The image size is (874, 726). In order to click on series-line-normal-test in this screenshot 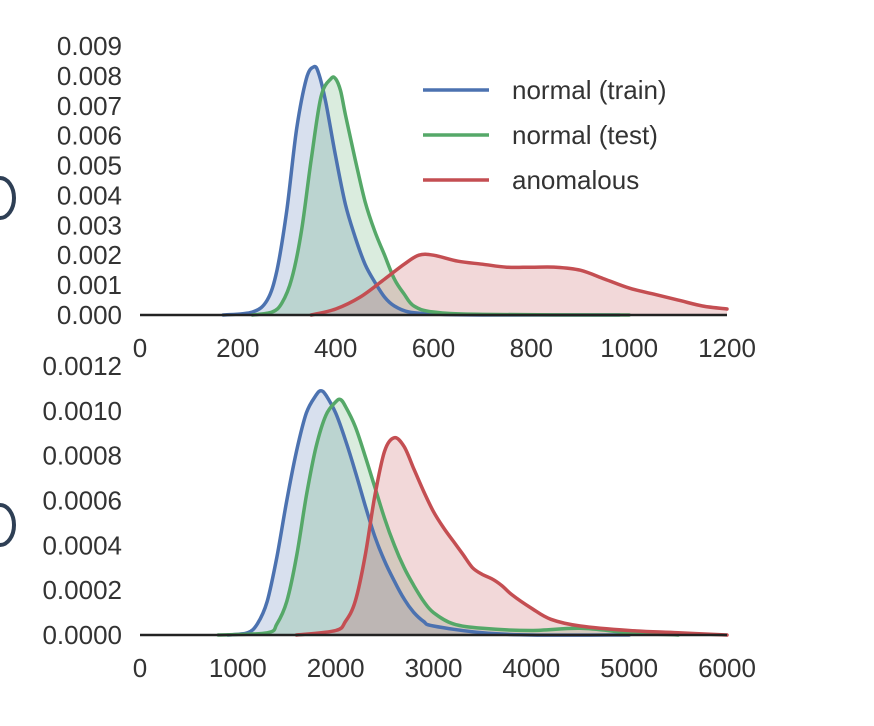, I will do `click(440, 196)`.